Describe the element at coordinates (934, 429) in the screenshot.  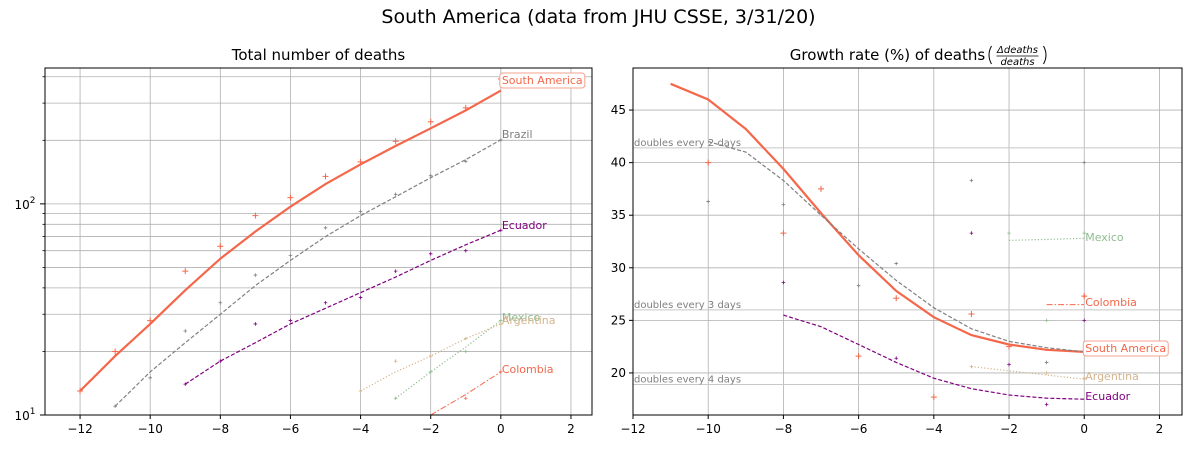
I see `x-tick-label: −4` at that location.